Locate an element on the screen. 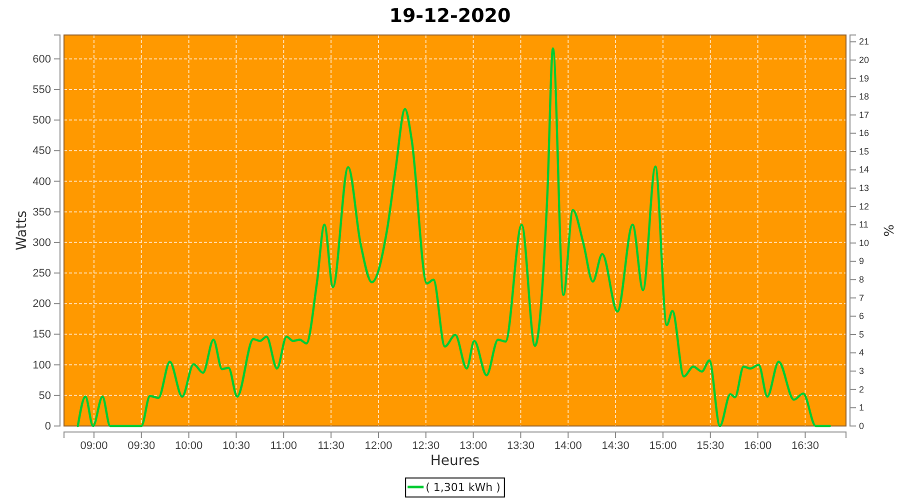  chart-title: 19-12-2020 is located at coordinates (450, 16).